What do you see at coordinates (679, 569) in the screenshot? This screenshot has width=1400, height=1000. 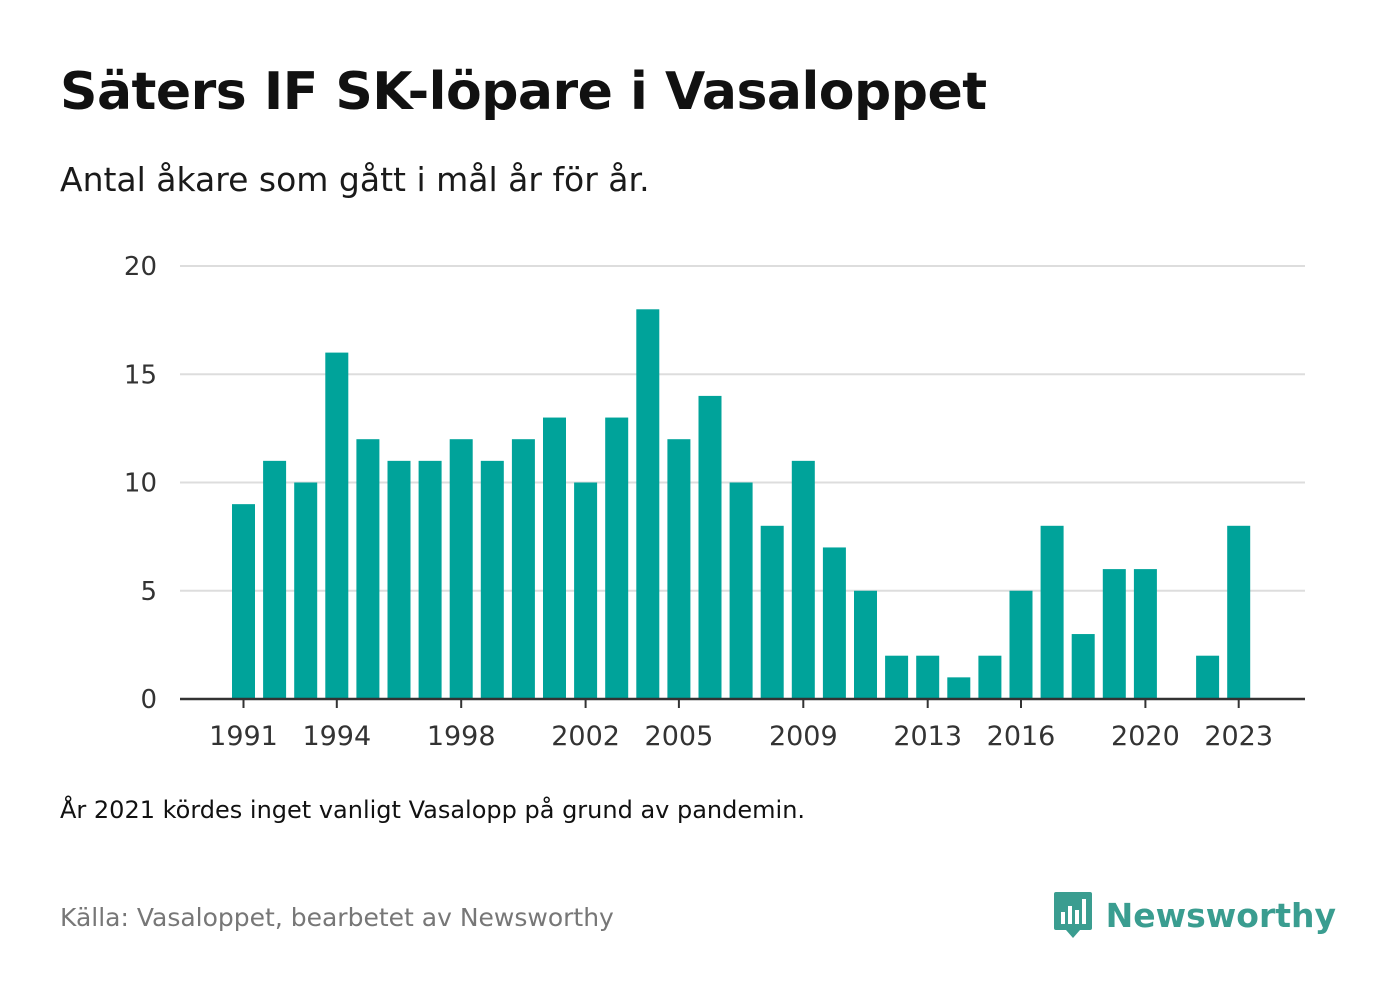 I see `bar-2005` at bounding box center [679, 569].